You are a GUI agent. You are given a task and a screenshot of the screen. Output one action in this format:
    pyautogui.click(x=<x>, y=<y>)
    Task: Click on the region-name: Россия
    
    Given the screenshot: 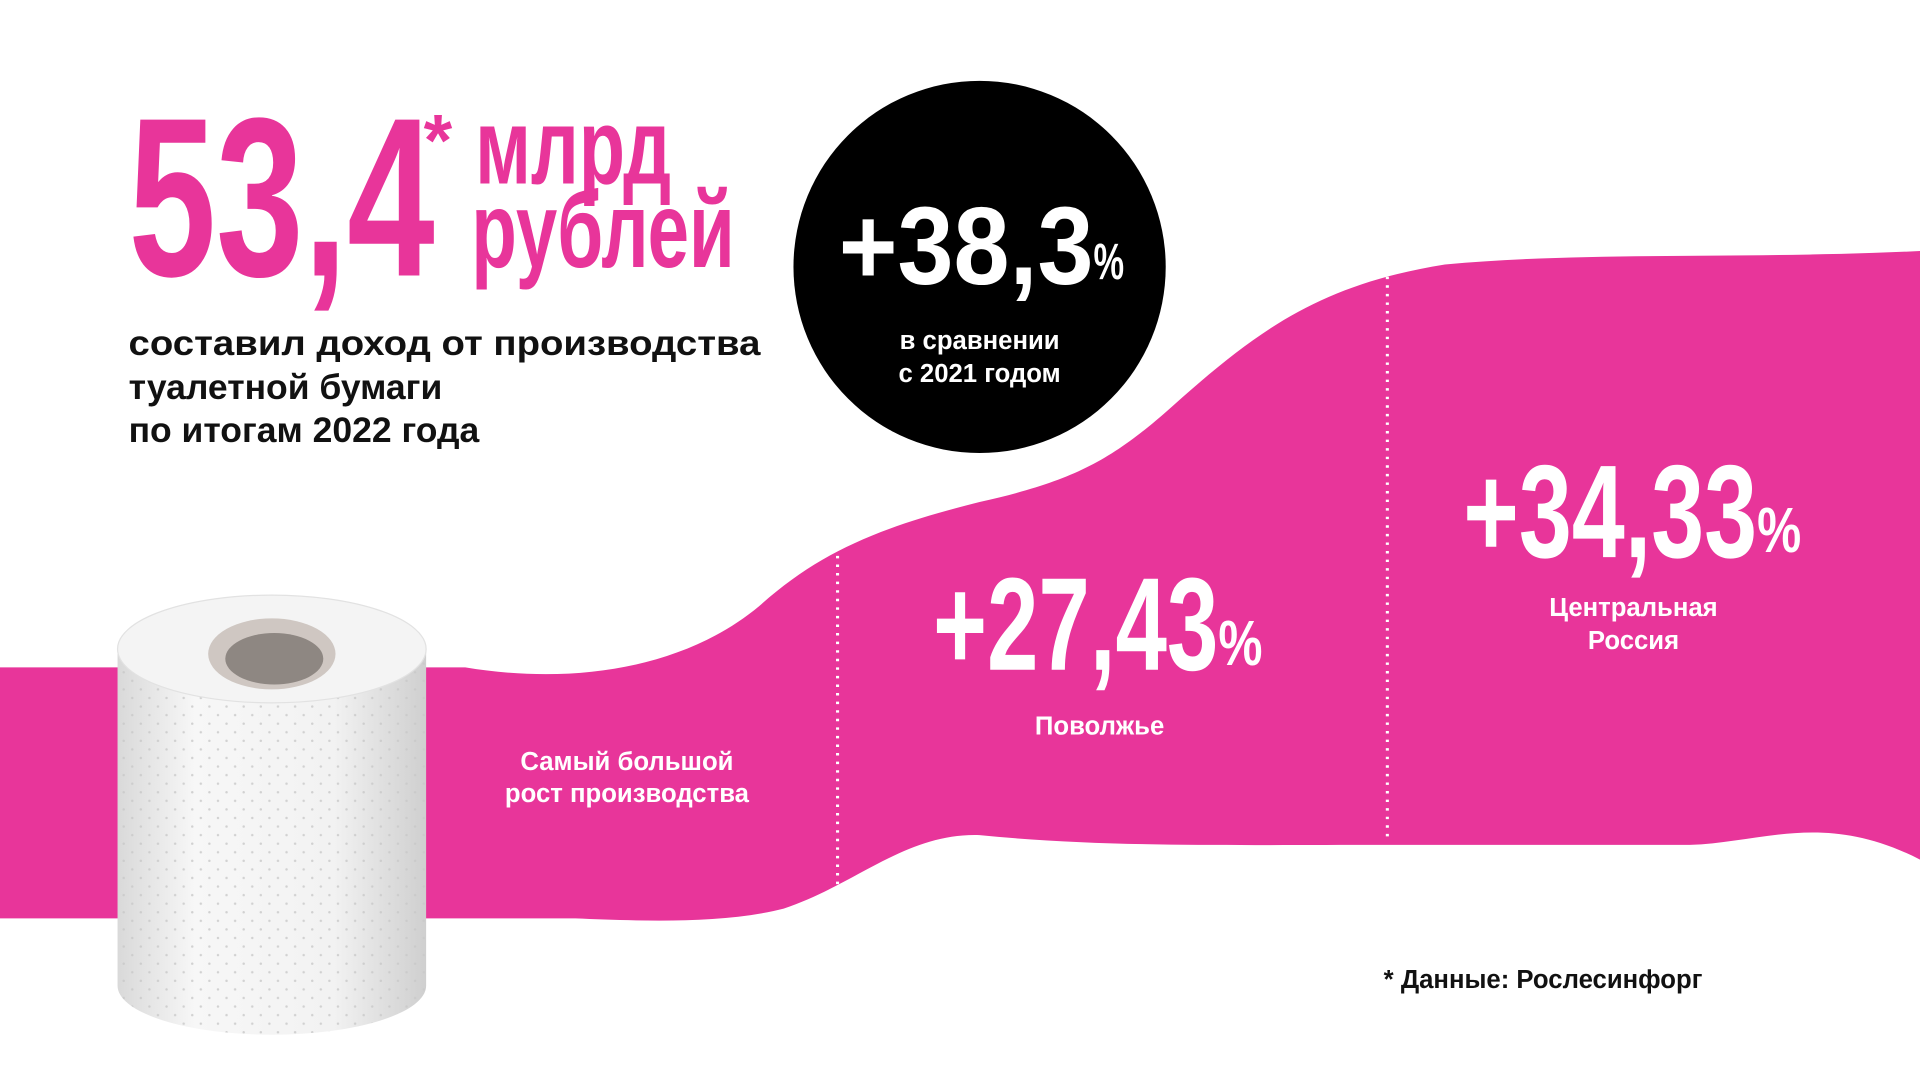 What is the action you would take?
    pyautogui.click(x=1633, y=641)
    